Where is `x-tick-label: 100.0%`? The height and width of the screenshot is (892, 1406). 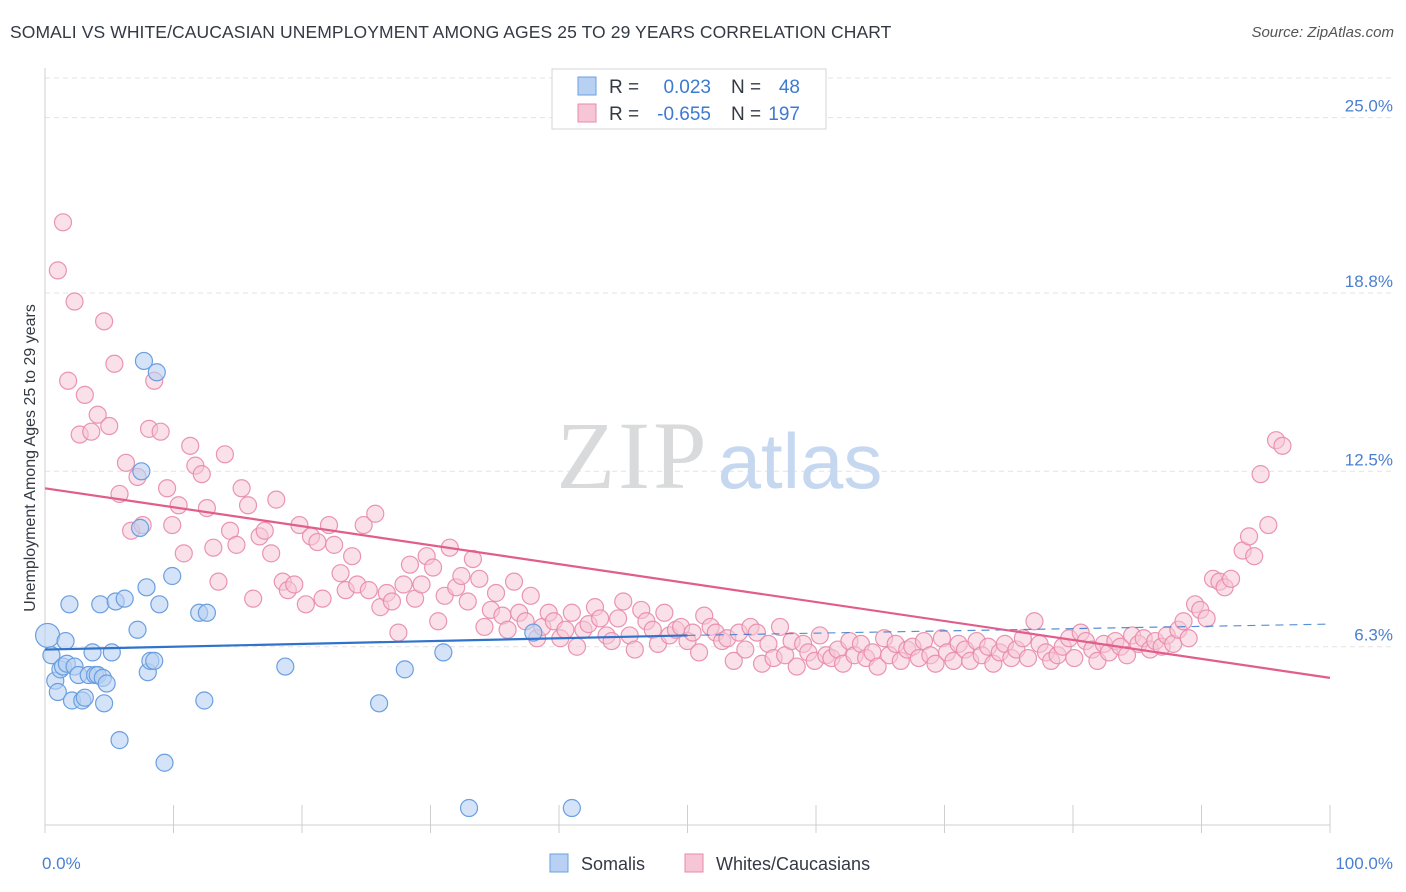
x-tick-label: 100.0% is located at coordinates (1364, 863).